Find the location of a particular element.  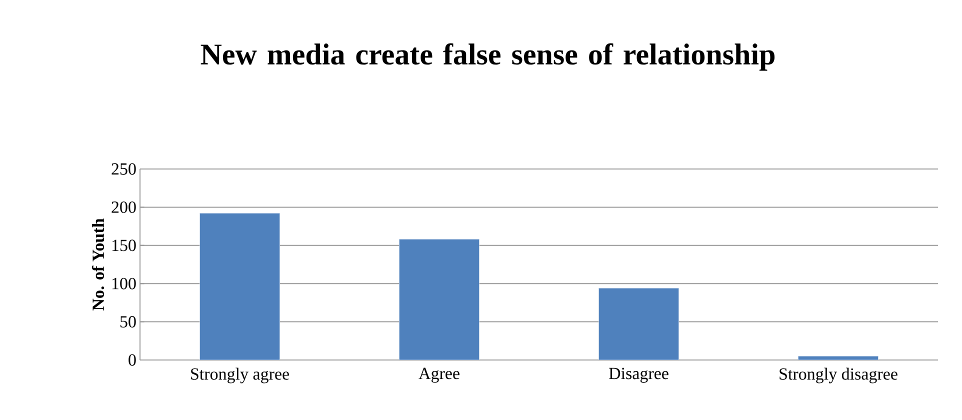

y-tick-label: 50 is located at coordinates (128, 322).